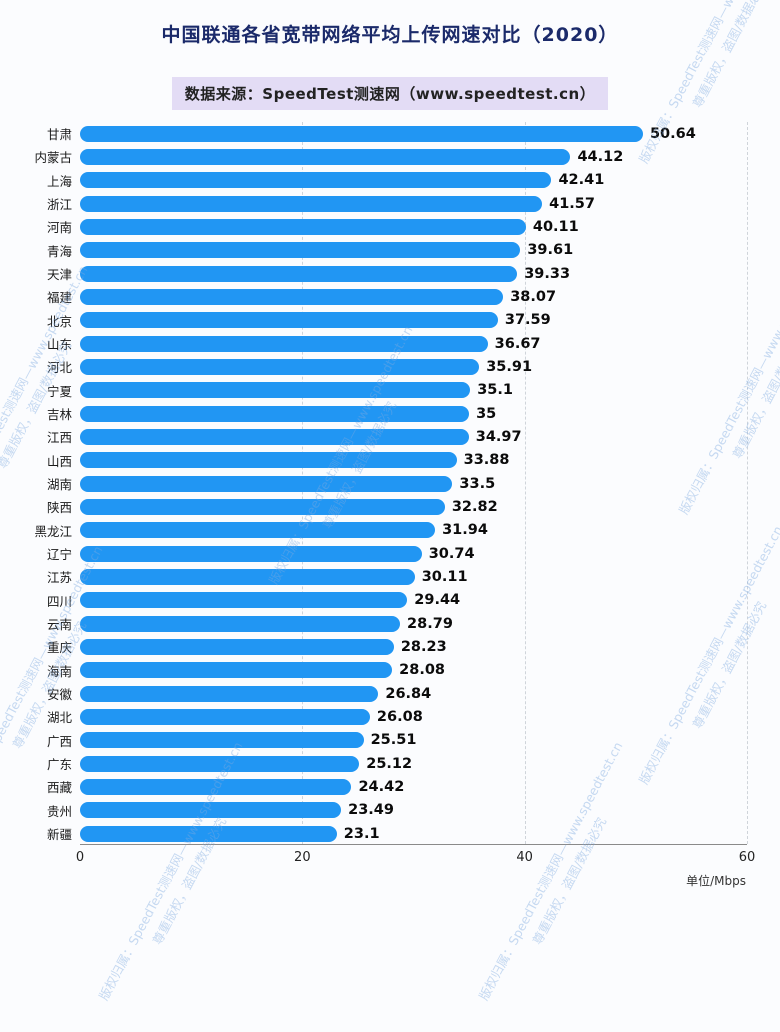  What do you see at coordinates (59, 811) in the screenshot?
I see `category-label: 贵州` at bounding box center [59, 811].